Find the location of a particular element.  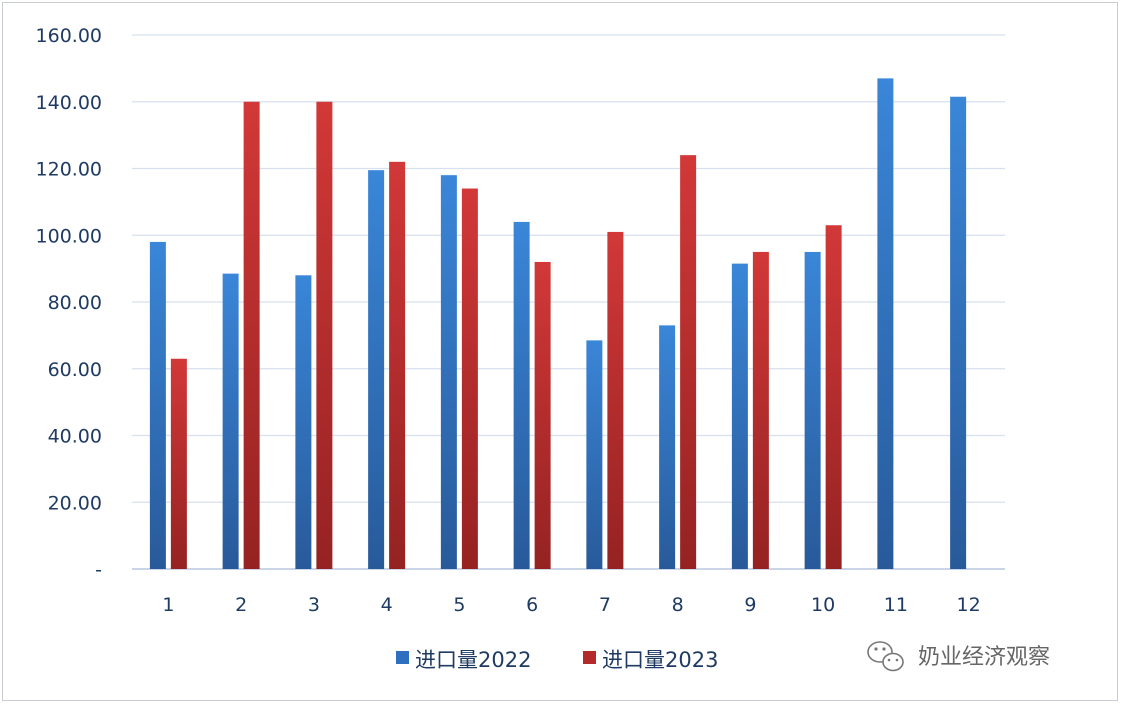

watermark: 奶业经济观察 is located at coordinates (958, 656).